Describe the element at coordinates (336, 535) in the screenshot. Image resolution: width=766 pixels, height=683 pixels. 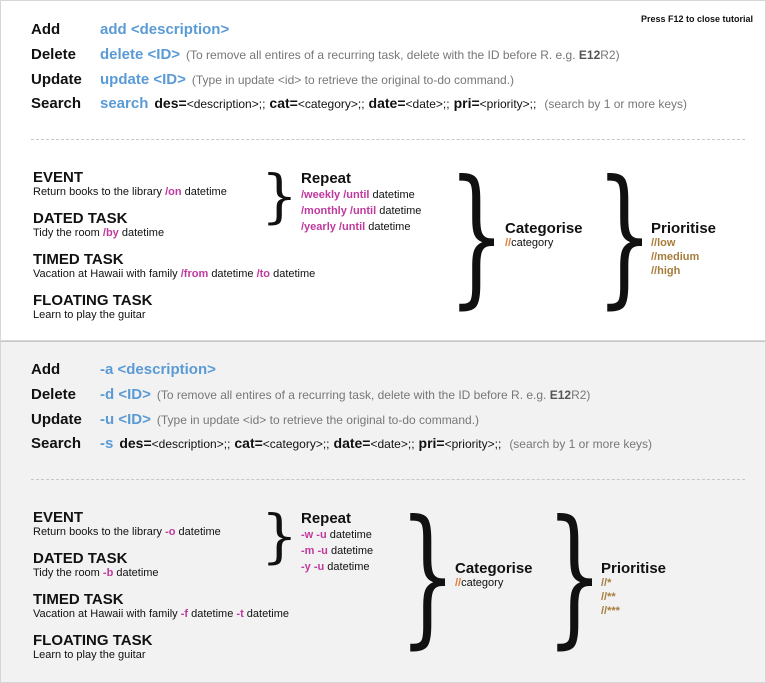
I see `repeat-option: -w -u datetime` at that location.